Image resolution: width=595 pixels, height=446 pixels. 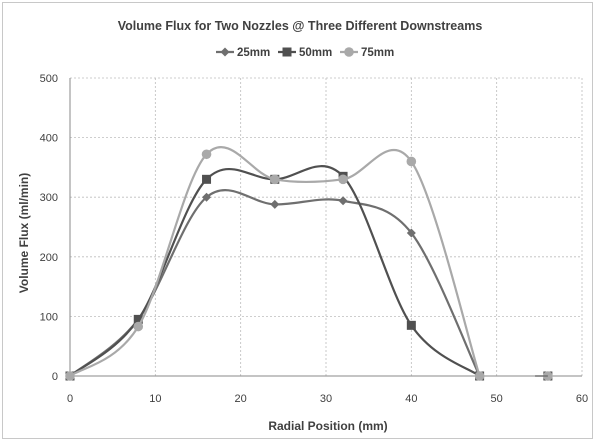 What do you see at coordinates (377, 53) in the screenshot?
I see `legend-label: 75mm` at bounding box center [377, 53].